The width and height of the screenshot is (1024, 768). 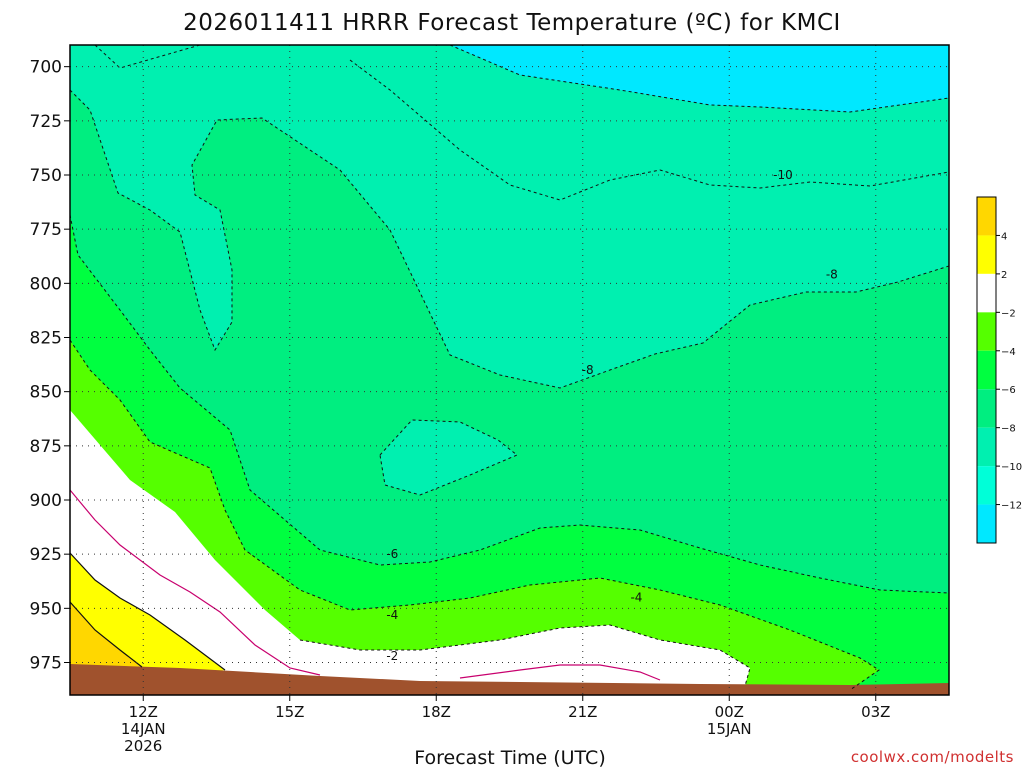 I want to click on y-tick-label: 975, so click(x=46, y=664).